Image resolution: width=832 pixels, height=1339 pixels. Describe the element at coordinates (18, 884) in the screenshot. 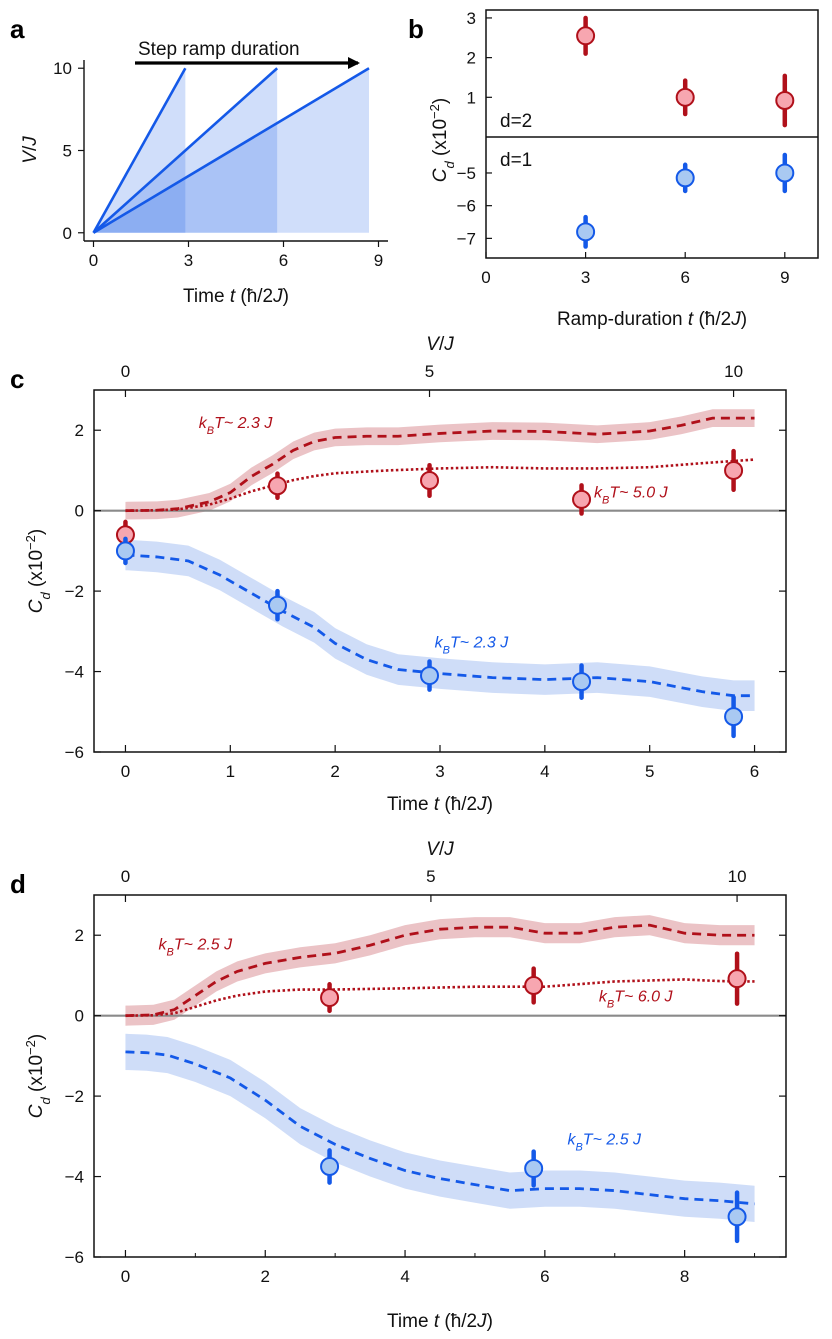

I see `panel-label-d: d` at that location.